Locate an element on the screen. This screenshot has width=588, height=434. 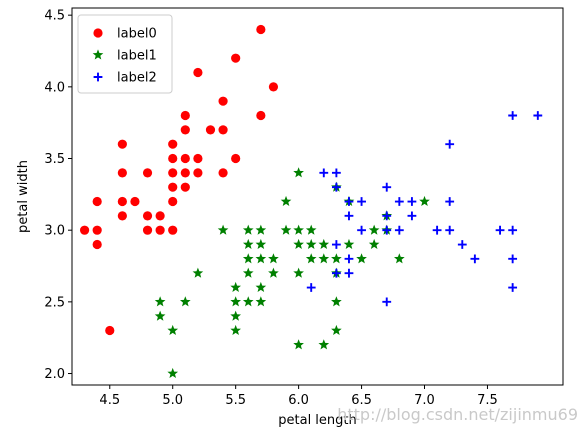
x-tick-label: 7.0 is located at coordinates (424, 400).